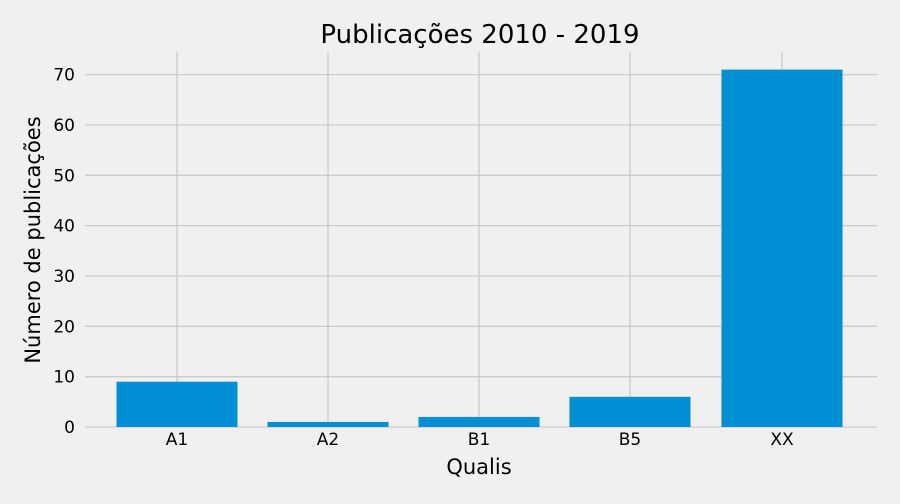 This screenshot has height=504, width=900. Describe the element at coordinates (64, 126) in the screenshot. I see `y-tick-label: 60` at that location.